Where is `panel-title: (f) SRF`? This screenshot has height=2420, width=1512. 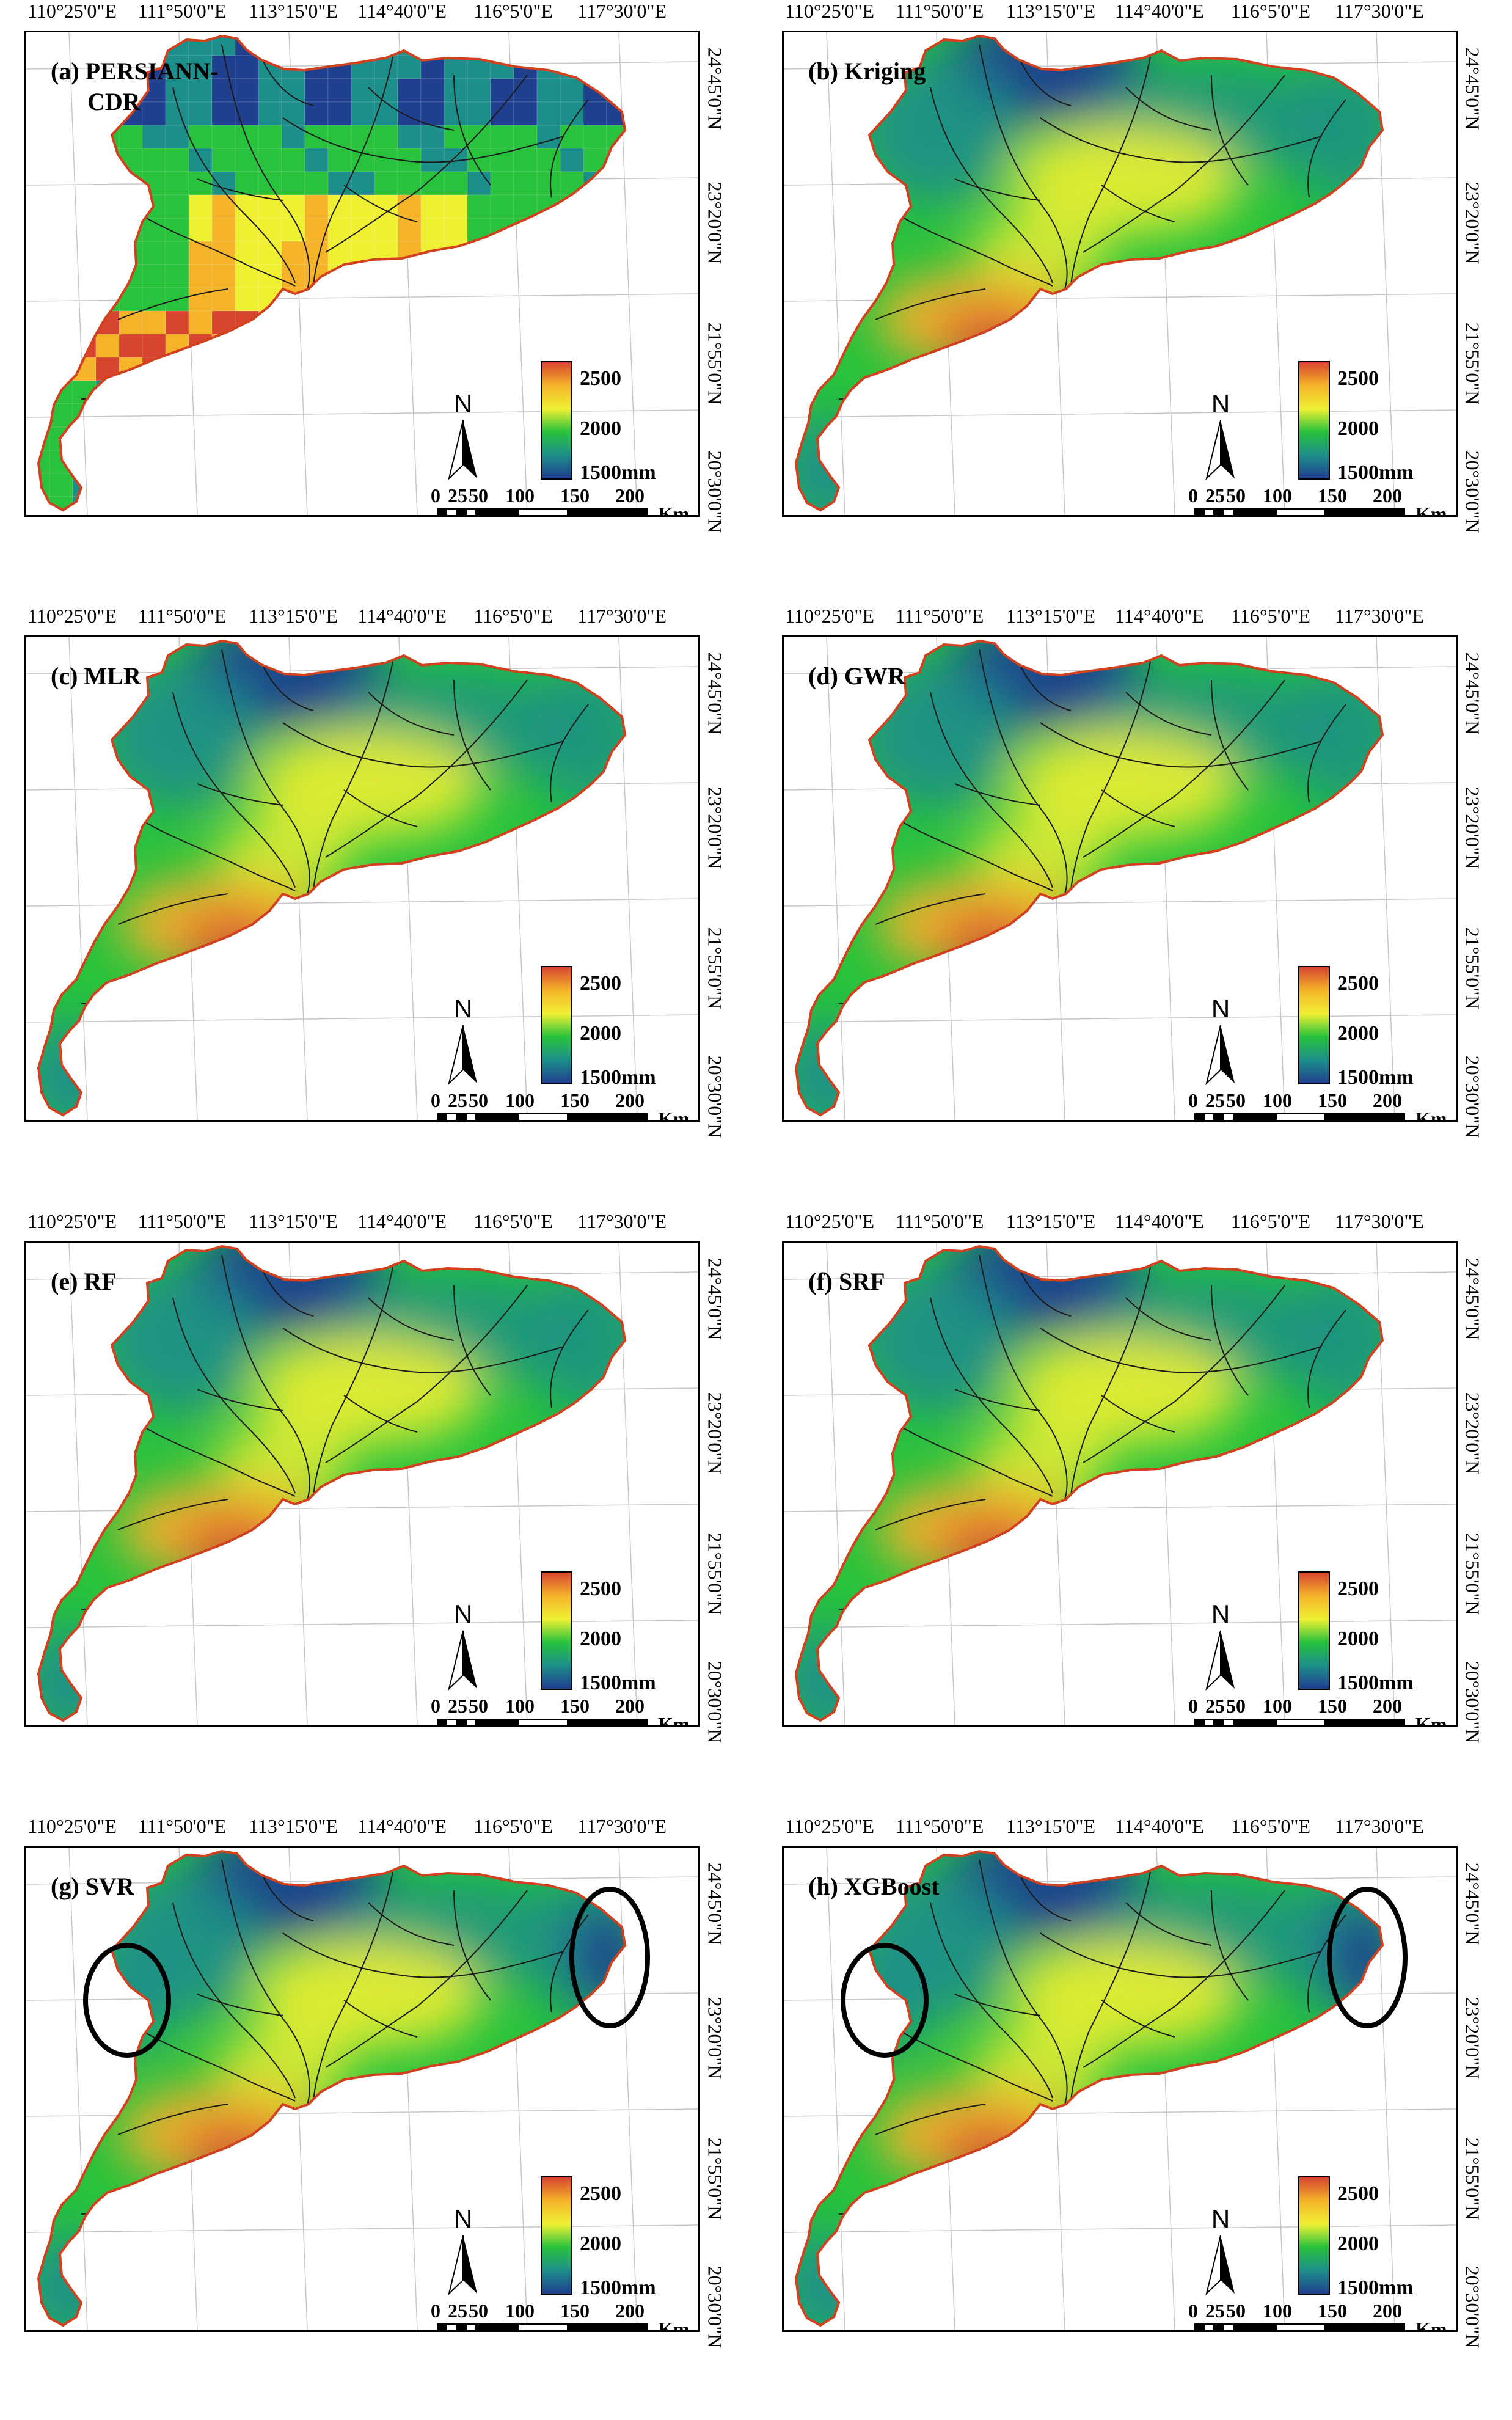 panel-title: (f) SRF is located at coordinates (847, 1282).